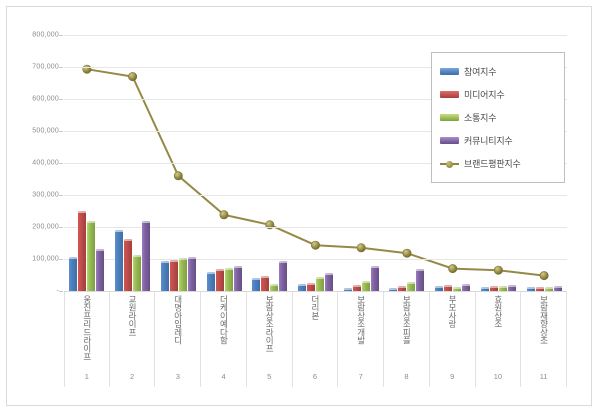 Image resolution: width=600 pixels, height=413 pixels. I want to click on line-marker: 브랜드평판지수: 70,000, so click(453, 269).